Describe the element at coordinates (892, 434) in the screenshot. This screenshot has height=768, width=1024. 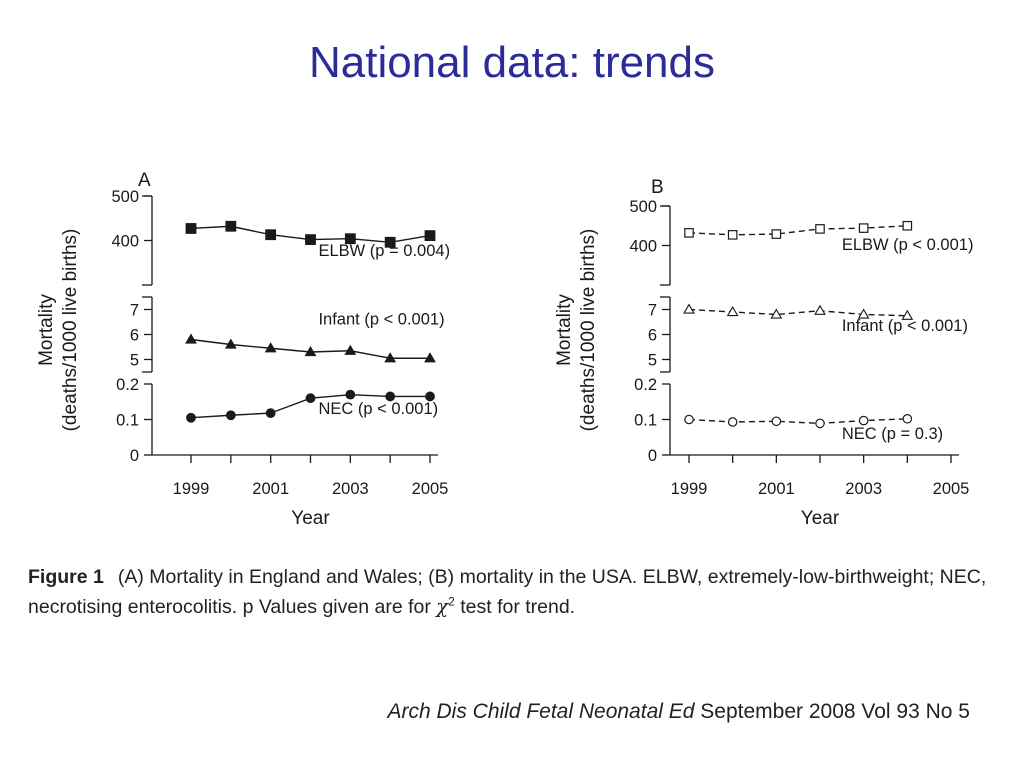
I see `series-label: NEC (p = 0.3)` at that location.